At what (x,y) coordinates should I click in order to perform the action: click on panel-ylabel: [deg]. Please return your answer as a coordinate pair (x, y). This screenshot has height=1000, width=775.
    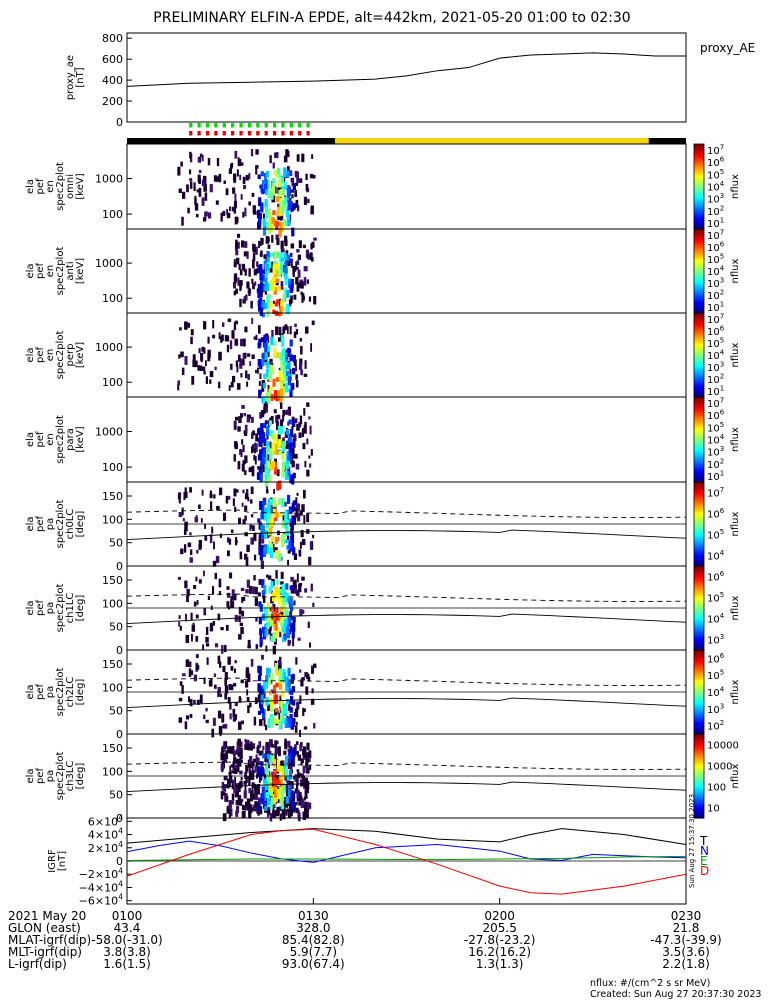
    Looking at the image, I should click on (80, 776).